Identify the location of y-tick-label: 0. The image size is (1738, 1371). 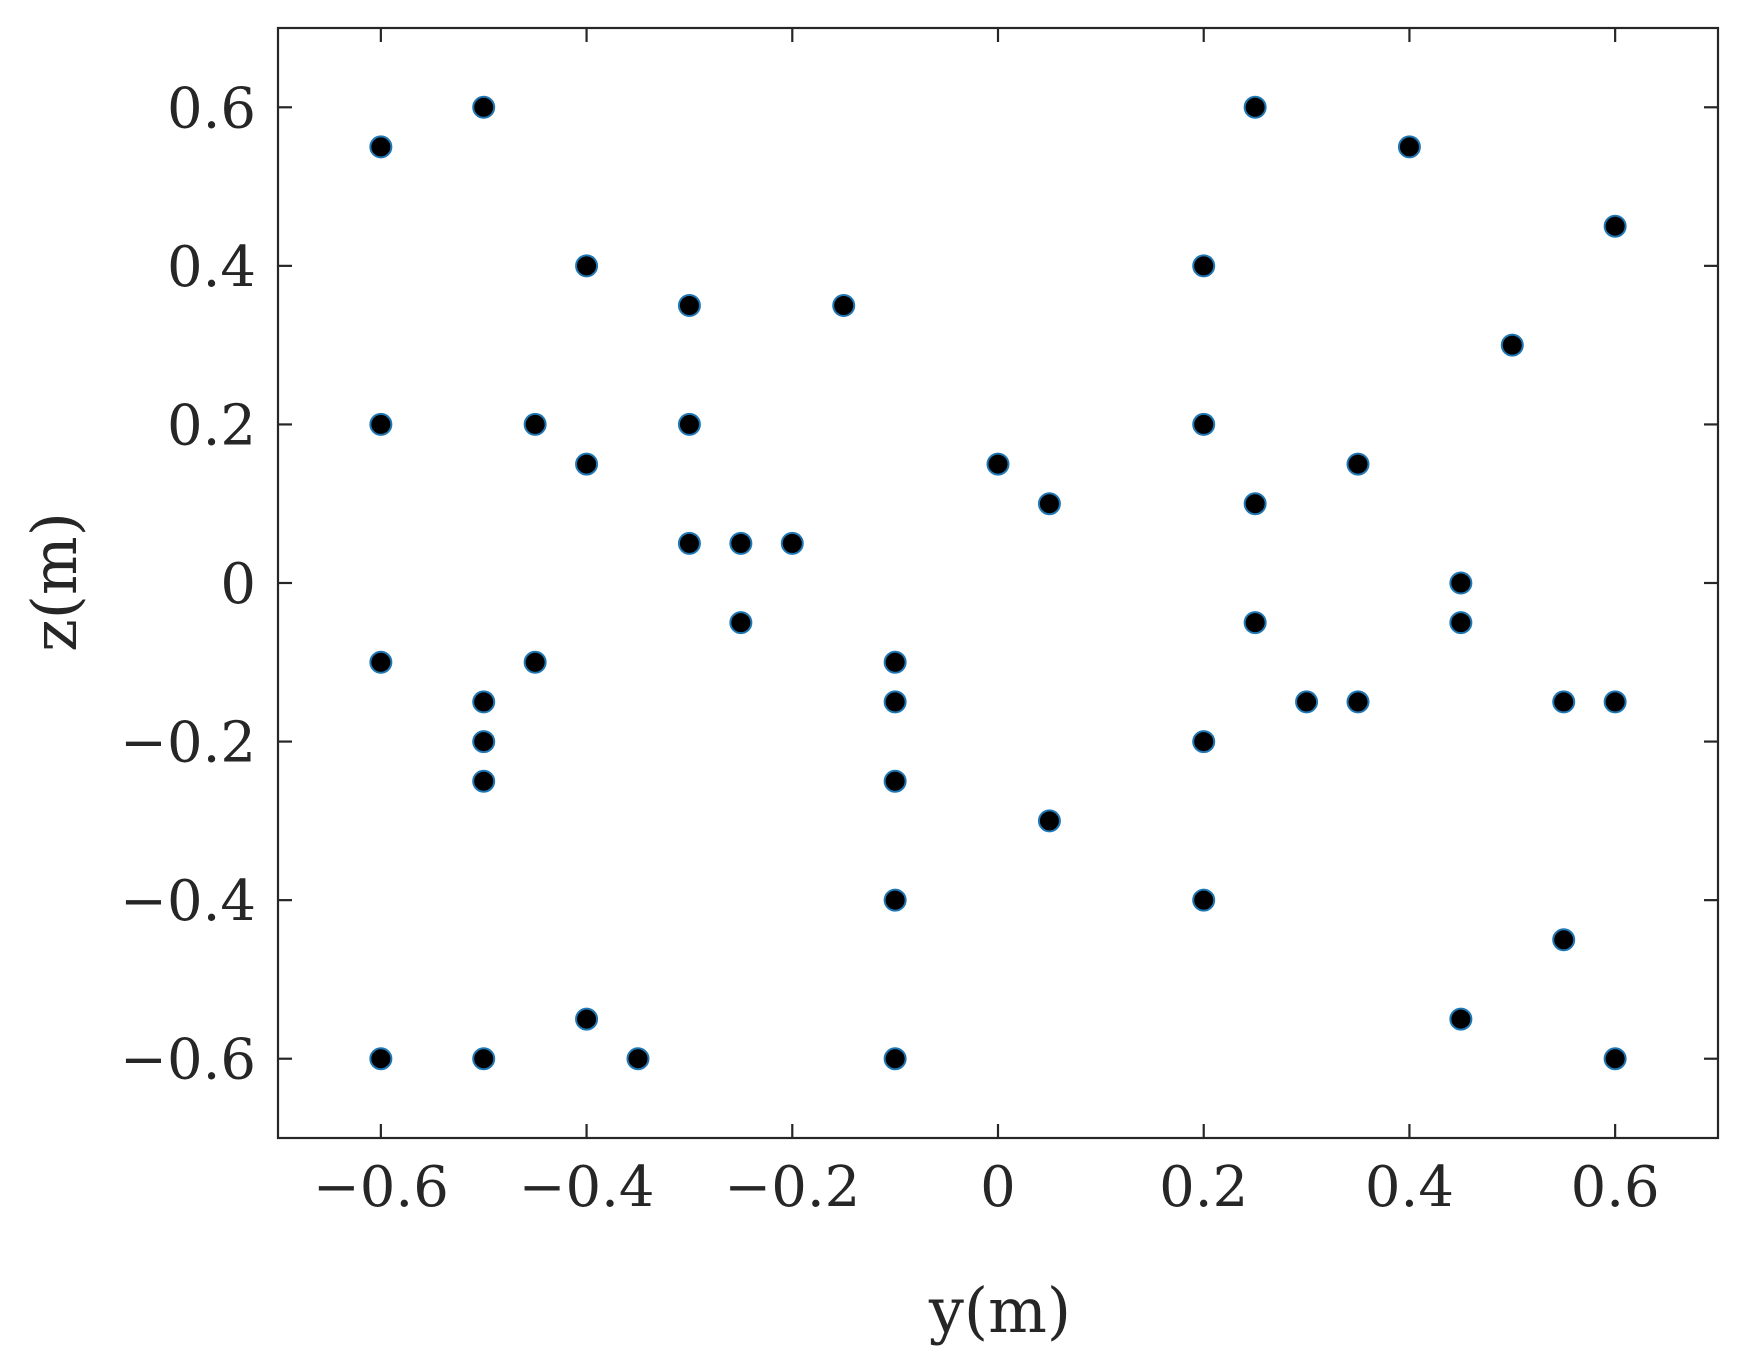
(238, 584).